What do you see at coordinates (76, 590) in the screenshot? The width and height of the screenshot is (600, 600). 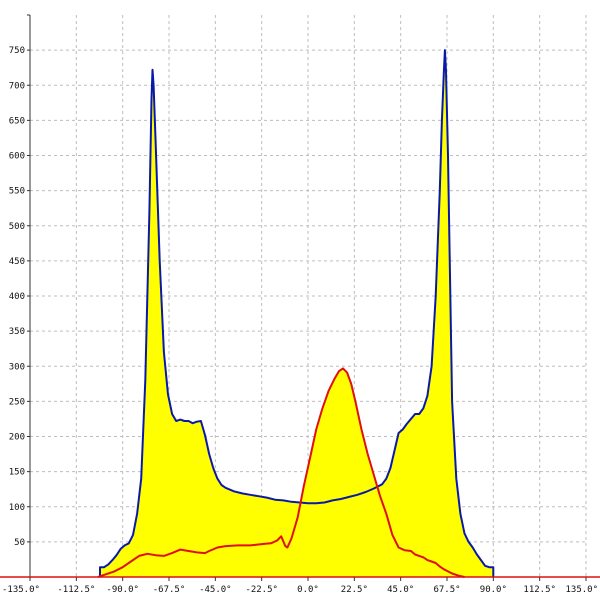 I see `x-tick-label: -112.5°` at bounding box center [76, 590].